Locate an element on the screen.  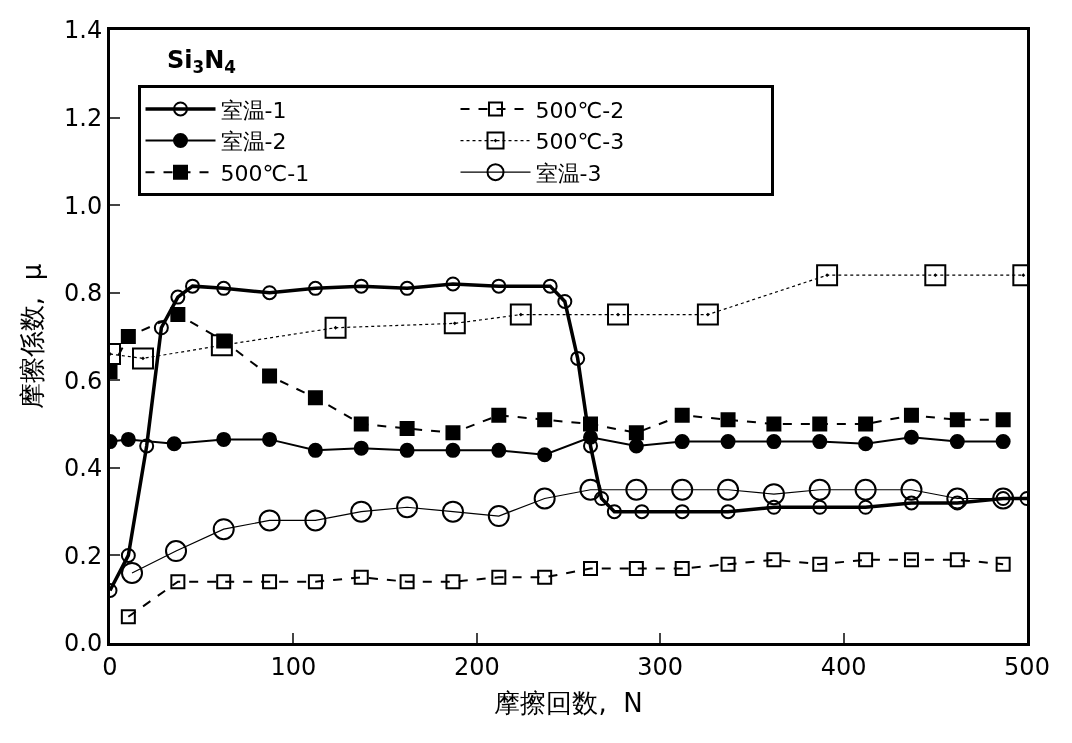
x-tick-label: 0 is located at coordinates (110, 666).